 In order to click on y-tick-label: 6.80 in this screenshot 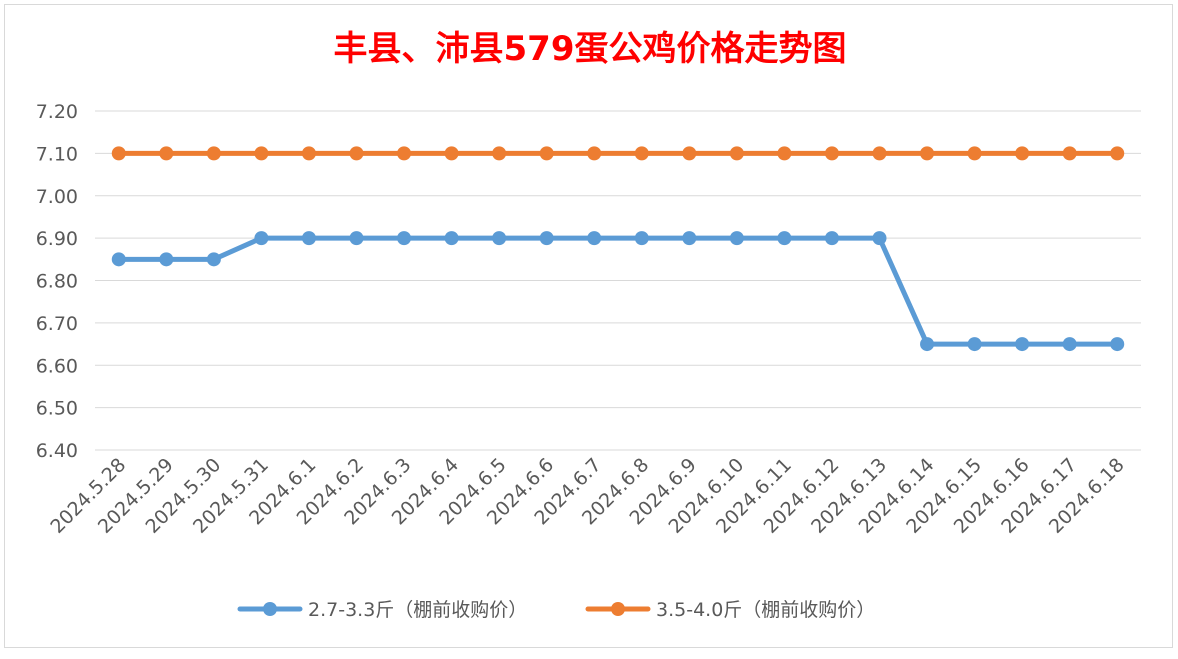, I will do `click(57, 282)`.